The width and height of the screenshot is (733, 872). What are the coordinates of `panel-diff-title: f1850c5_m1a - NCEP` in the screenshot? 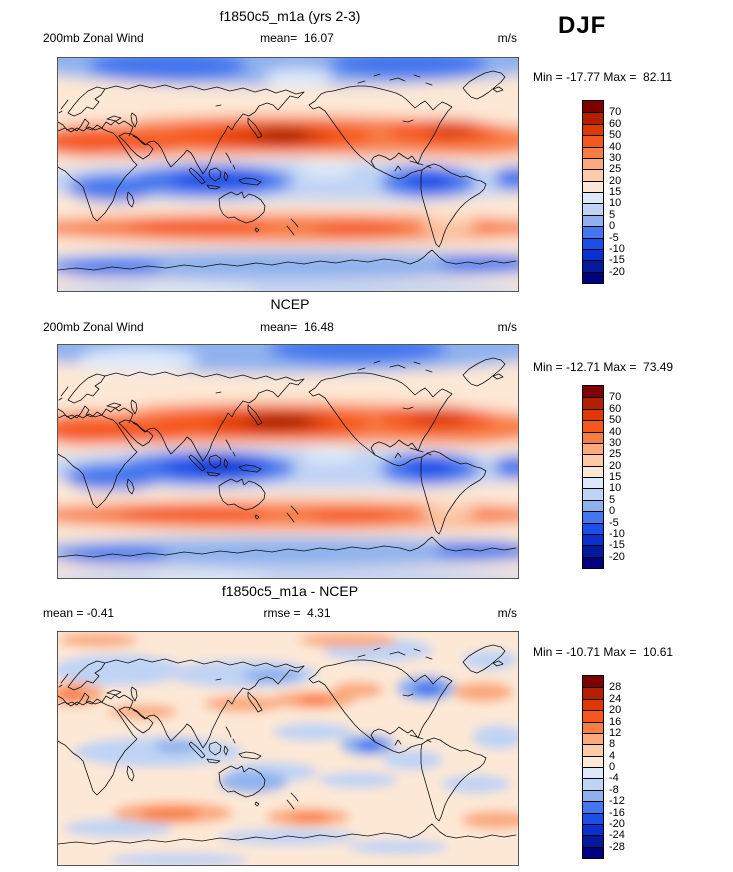 It's located at (290, 591).